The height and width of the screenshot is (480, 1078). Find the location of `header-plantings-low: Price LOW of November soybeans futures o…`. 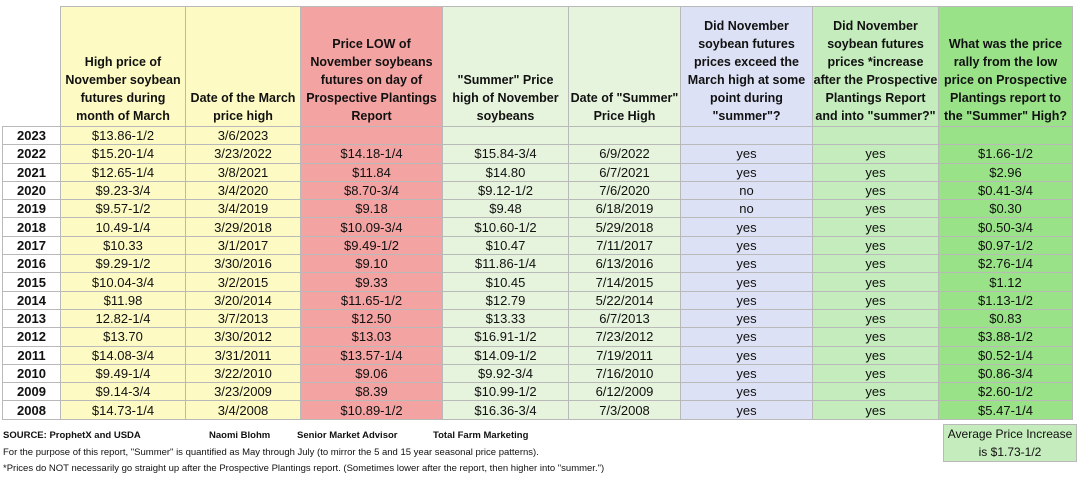

header-plantings-low: Price LOW of November soybeans futures o… is located at coordinates (371, 66).